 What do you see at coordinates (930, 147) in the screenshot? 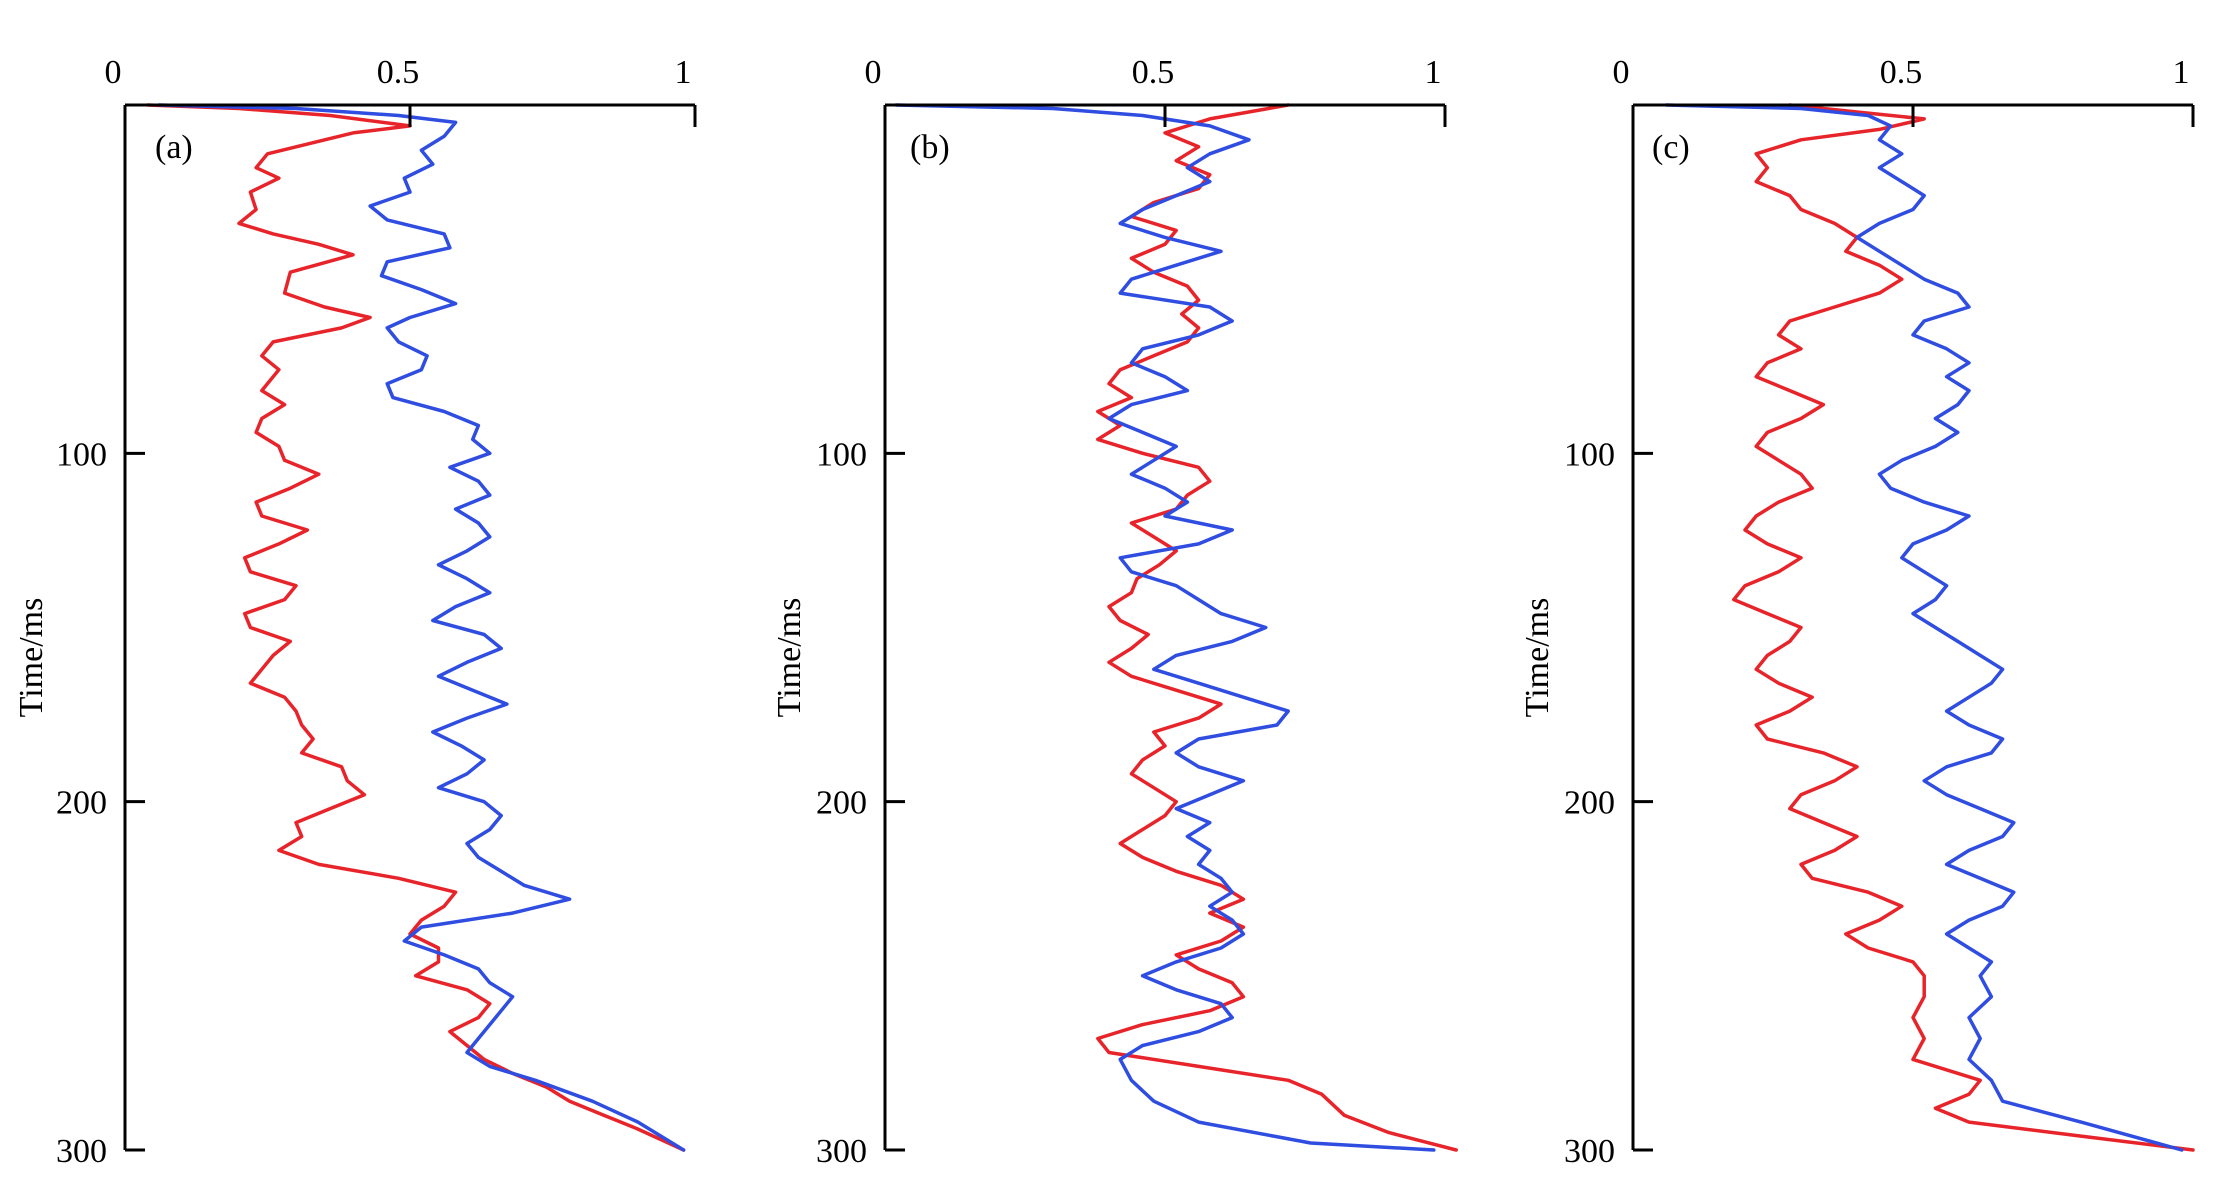
I see `panel-label: (b)` at bounding box center [930, 147].